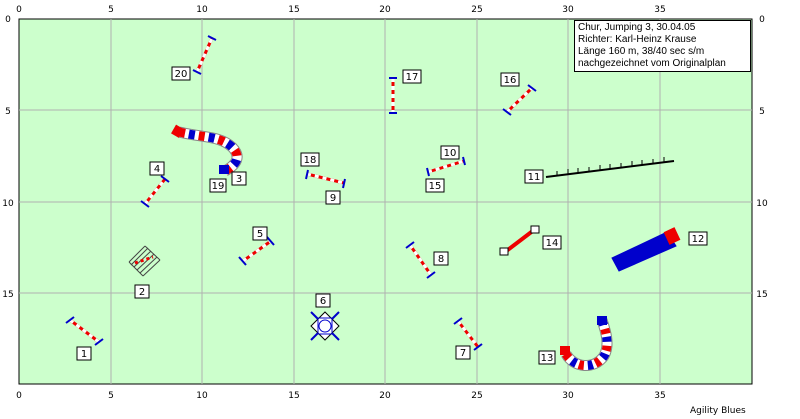 This screenshot has height=419, width=800. Describe the element at coordinates (552, 243) in the screenshot. I see `obstacle-number: 14` at that location.